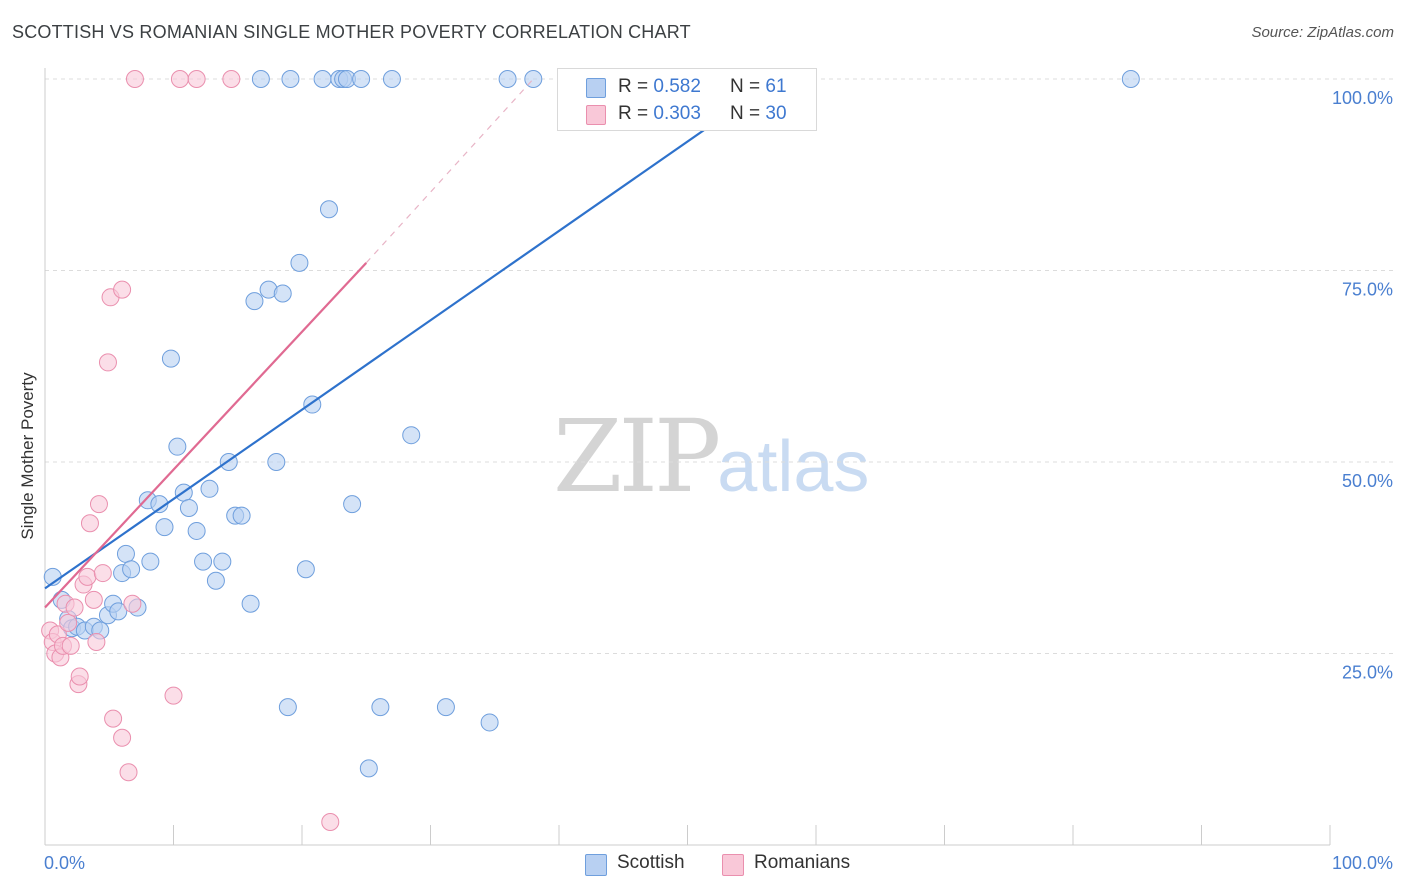 This screenshot has height=892, width=1406. What do you see at coordinates (776, 86) in the screenshot?
I see `legend-n-value-scottish: 61` at bounding box center [776, 86].